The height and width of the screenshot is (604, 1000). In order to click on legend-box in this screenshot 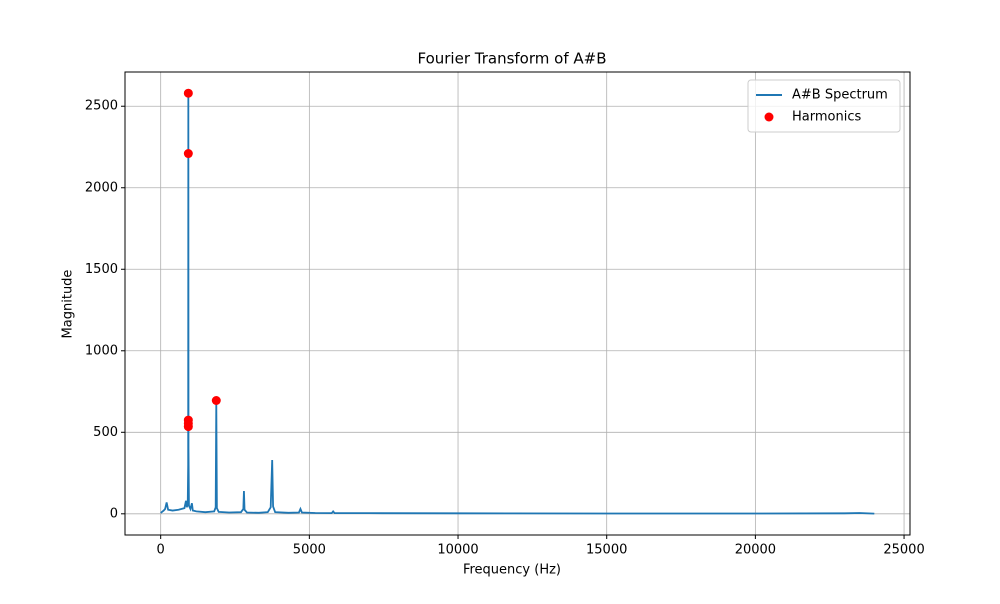, I will do `click(824, 106)`.